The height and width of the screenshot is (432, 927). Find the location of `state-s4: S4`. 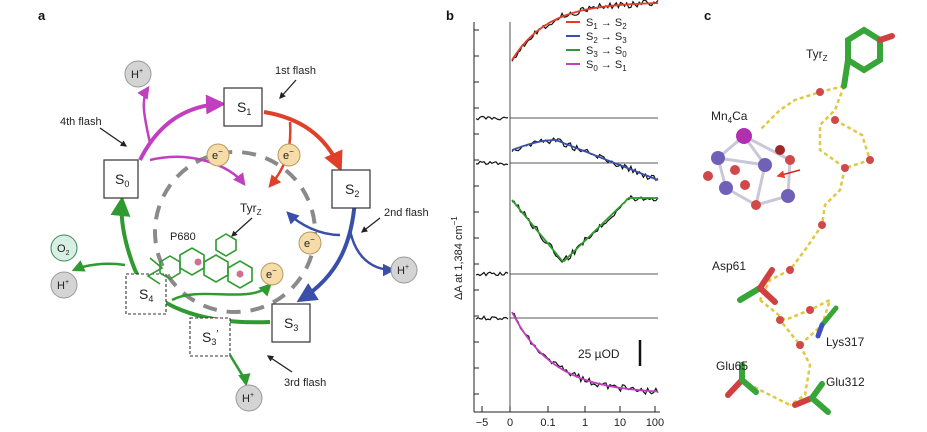

state-s4: S4 is located at coordinates (146, 294).